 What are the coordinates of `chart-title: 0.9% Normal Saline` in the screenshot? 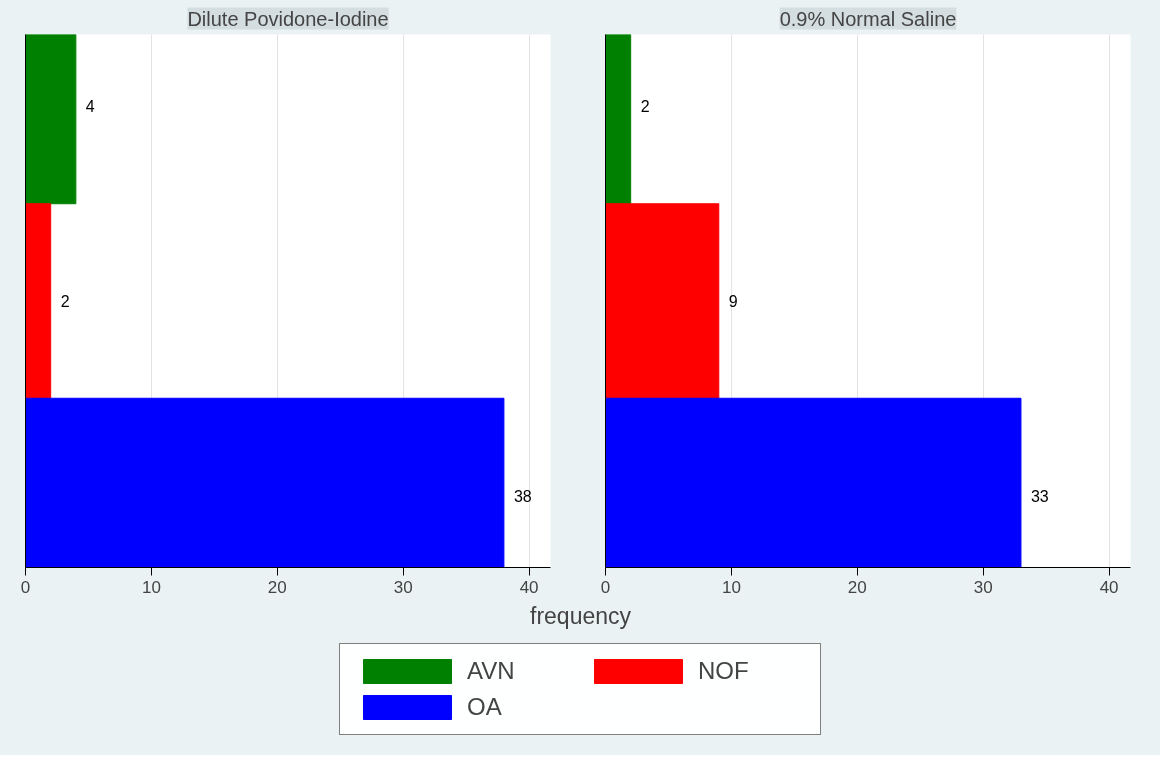 It's located at (868, 18).